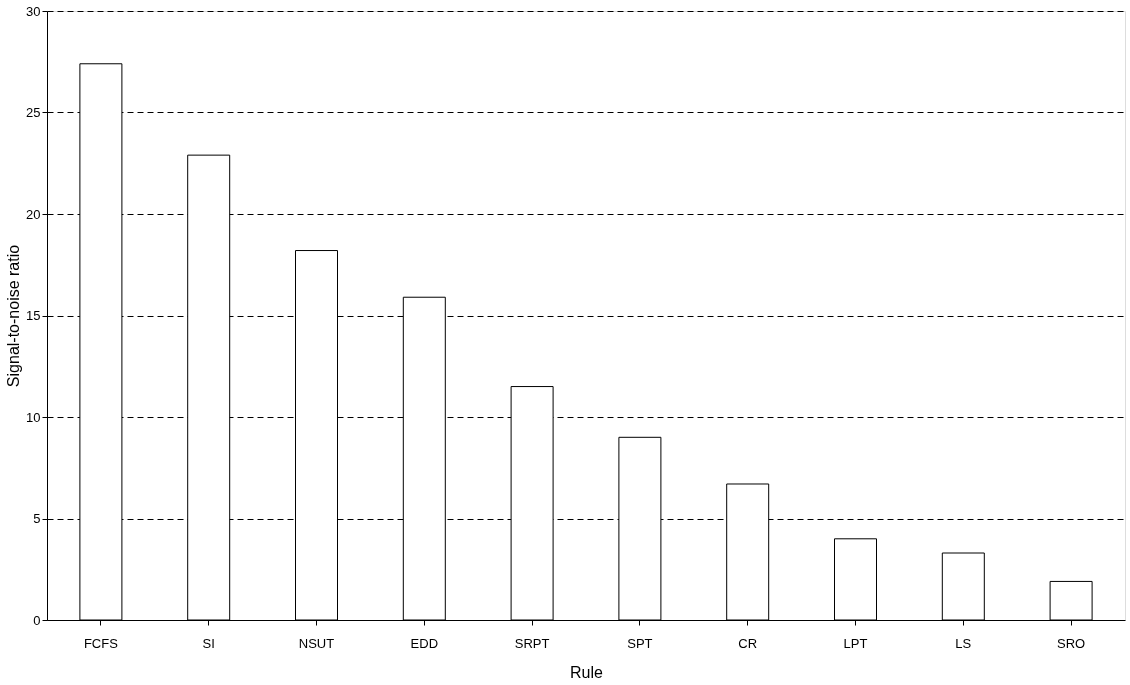 The image size is (1130, 685). I want to click on y-tick-label: 15, so click(33, 315).